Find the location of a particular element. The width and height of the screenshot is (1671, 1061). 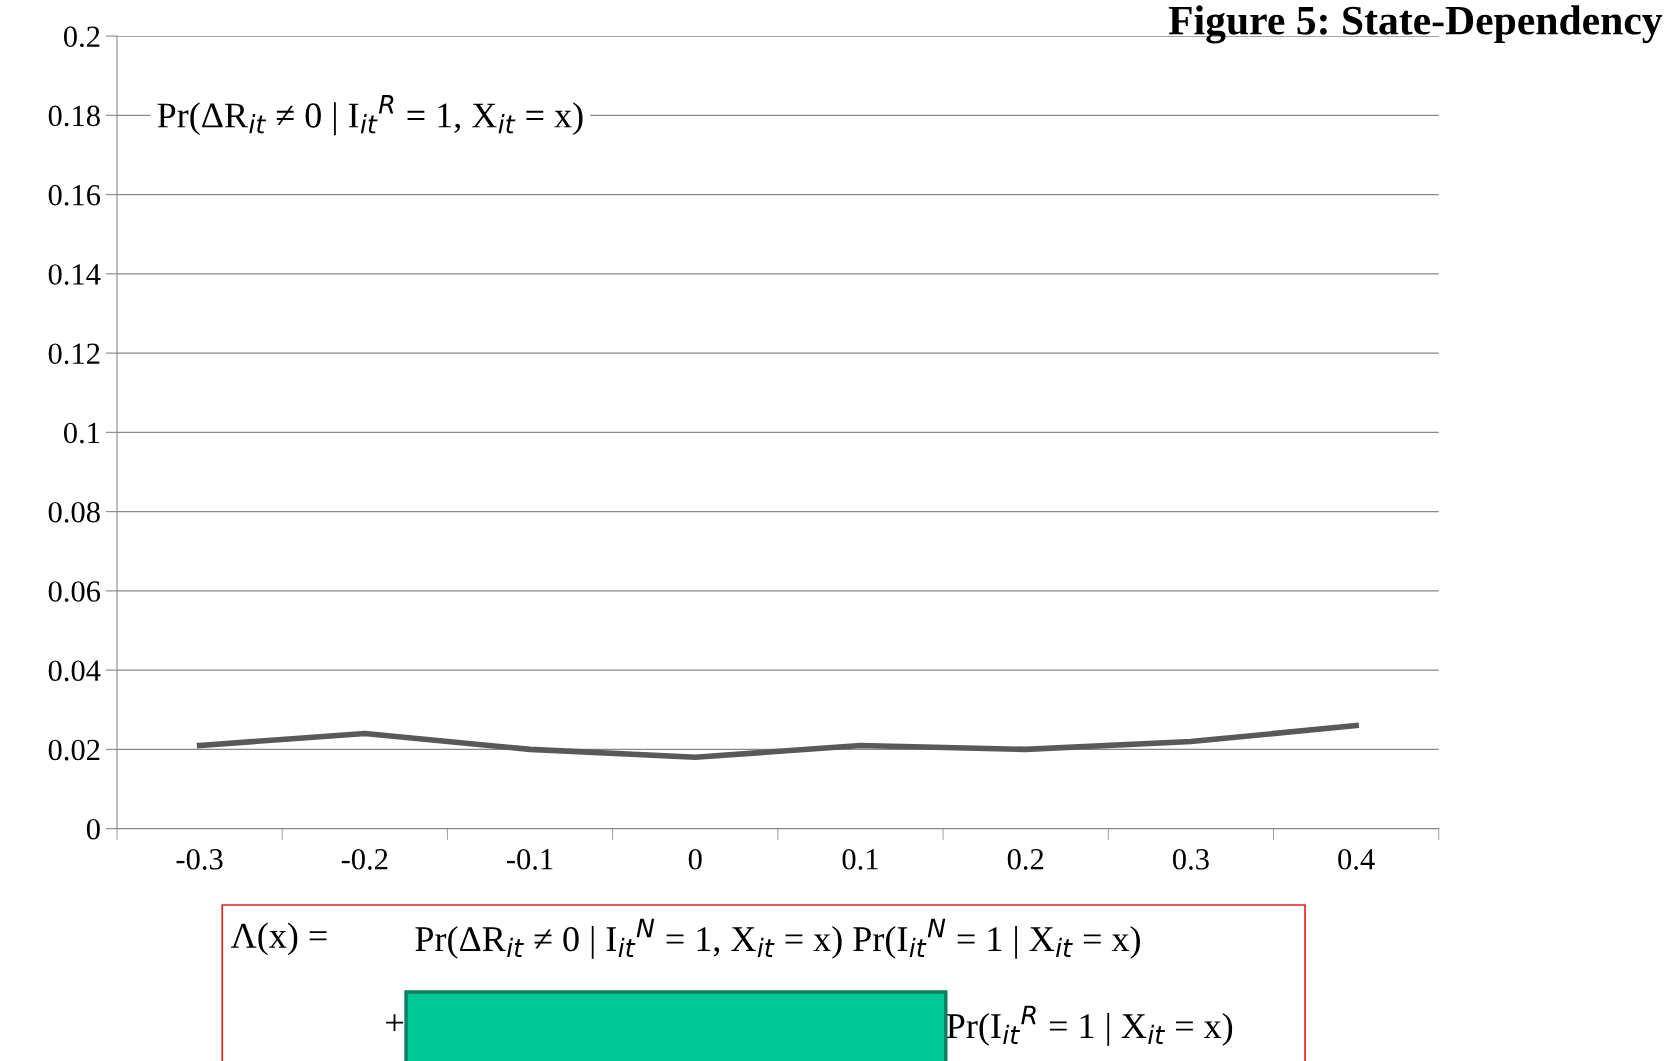

x-tick-label: 0.3 is located at coordinates (1190, 859).